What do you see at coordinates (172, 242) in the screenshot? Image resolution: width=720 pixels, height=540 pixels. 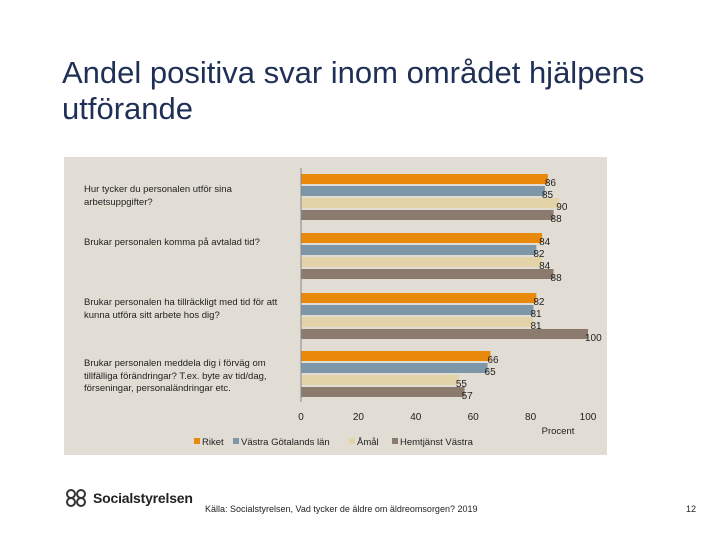 I see `question-label-2: Brukar personalen komma på avtalad tid?` at bounding box center [172, 242].